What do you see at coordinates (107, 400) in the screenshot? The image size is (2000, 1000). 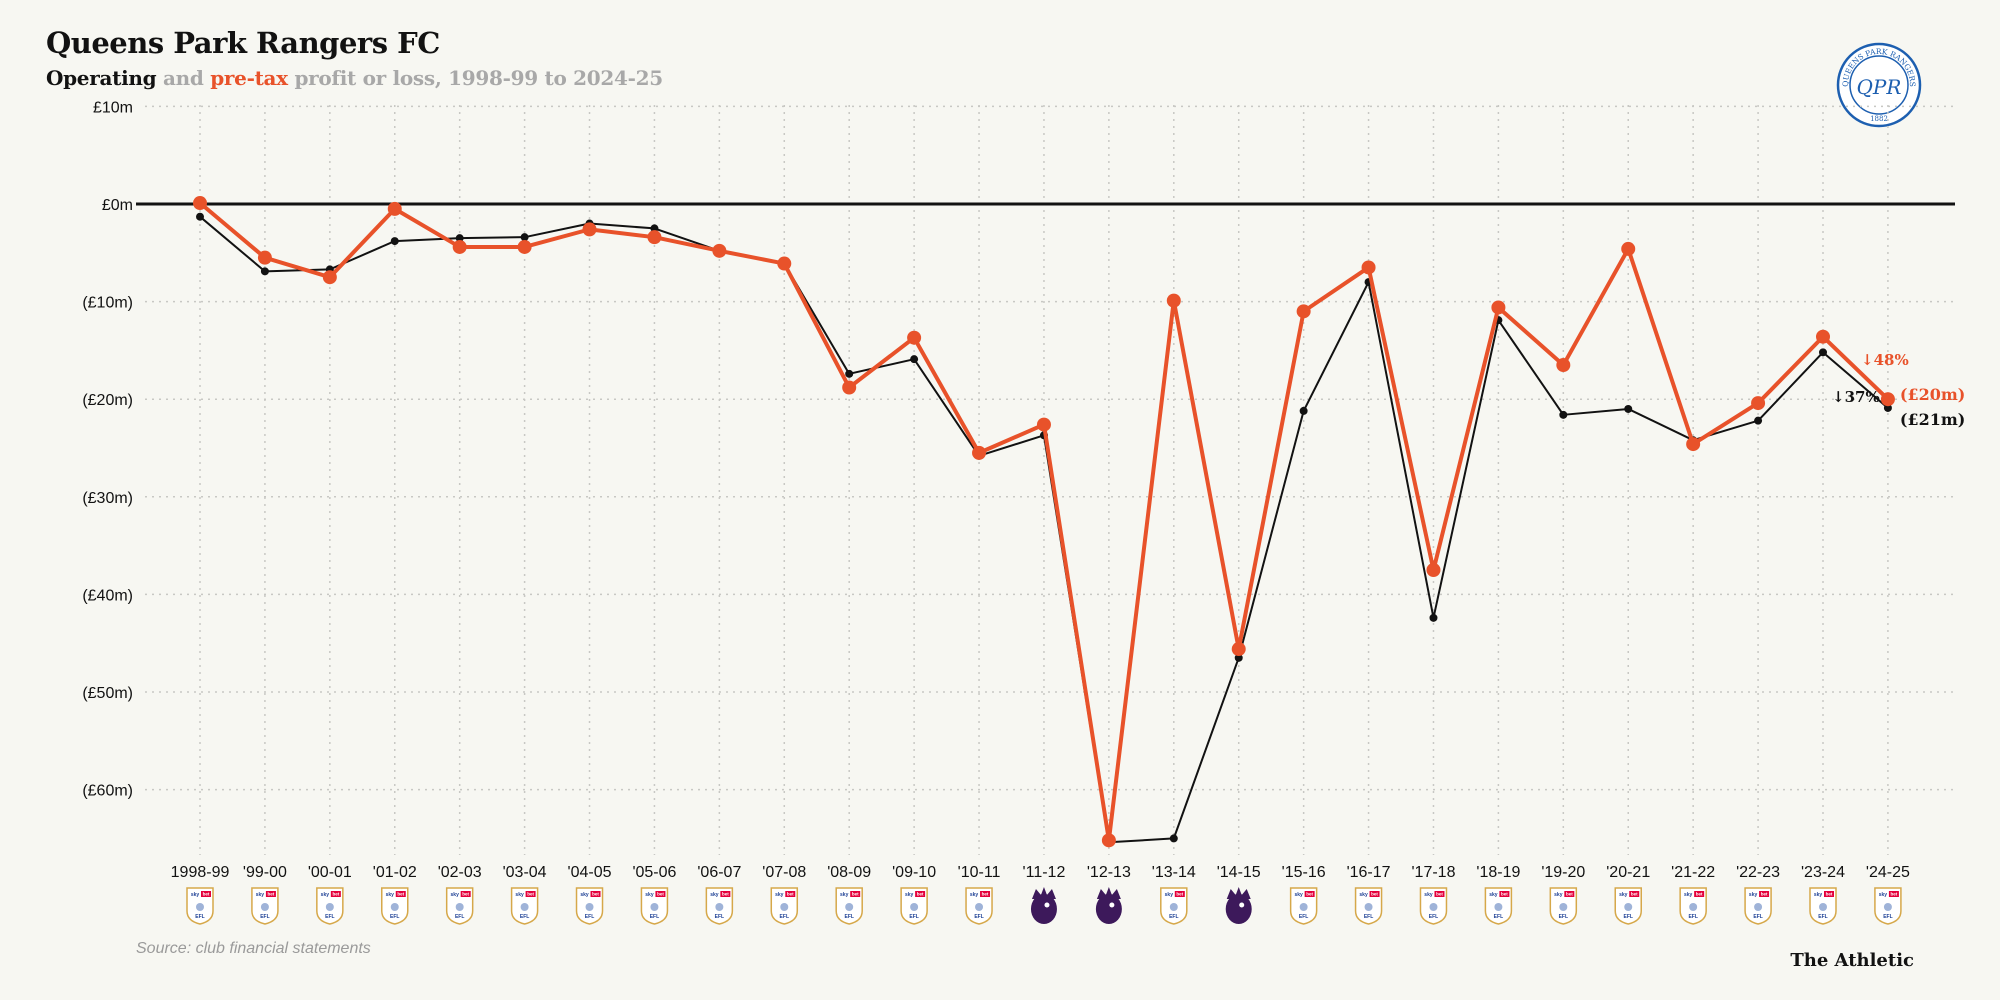 I see `y-tick-label: (£20m)` at bounding box center [107, 400].